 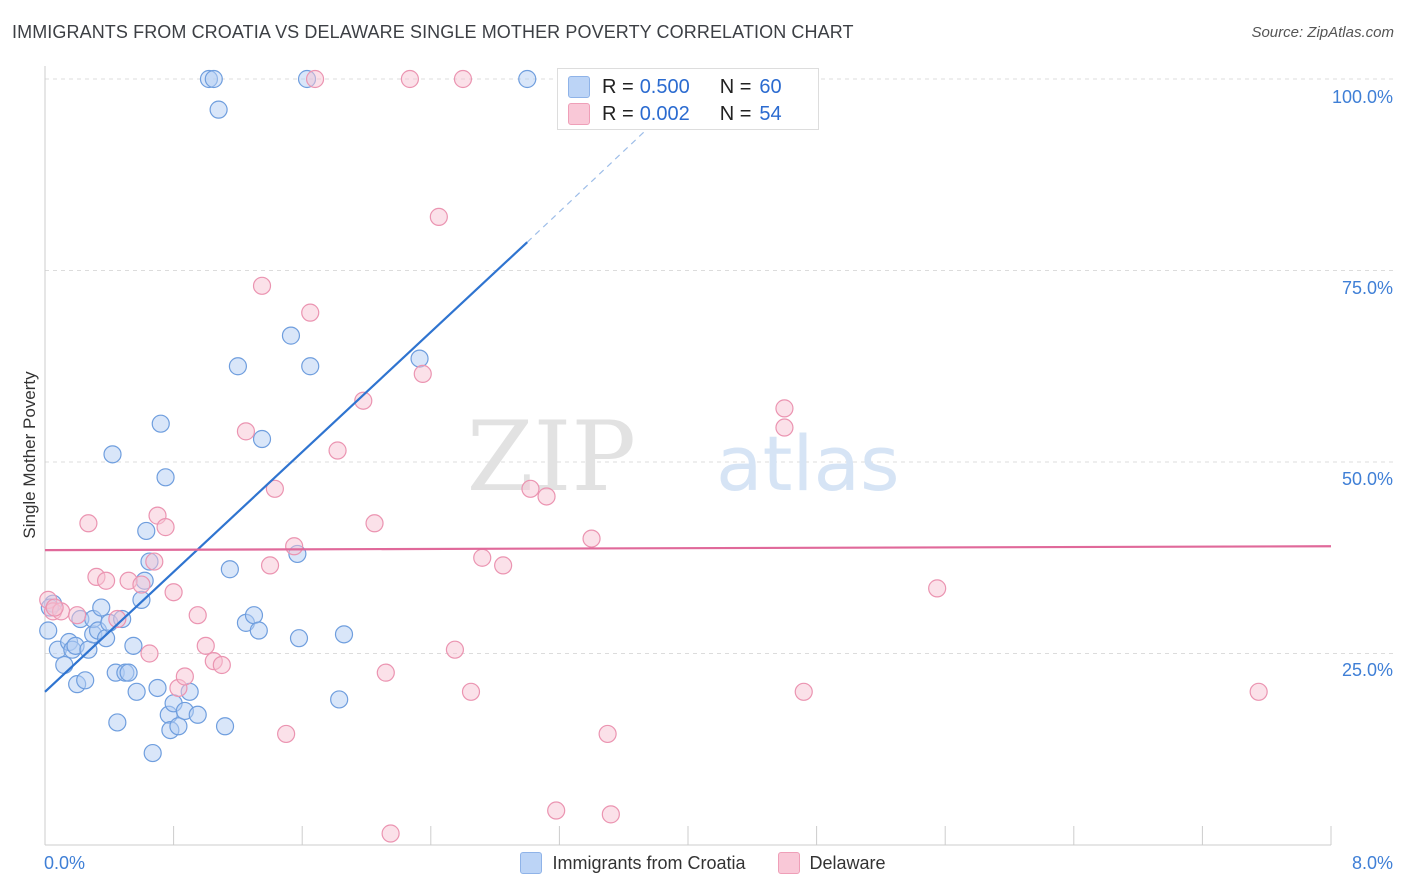 I want to click on watermark: ZIP atlas, so click(x=683, y=457).